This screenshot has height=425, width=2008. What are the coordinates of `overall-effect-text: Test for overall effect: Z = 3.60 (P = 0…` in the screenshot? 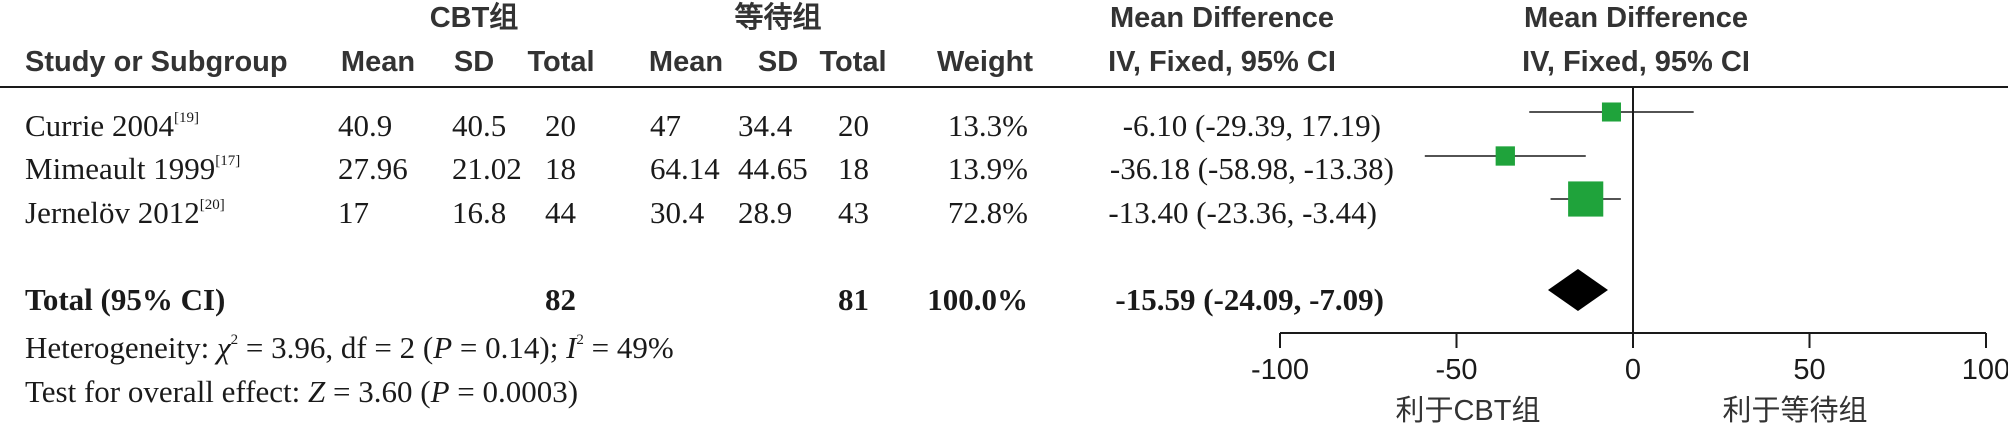 It's located at (302, 391).